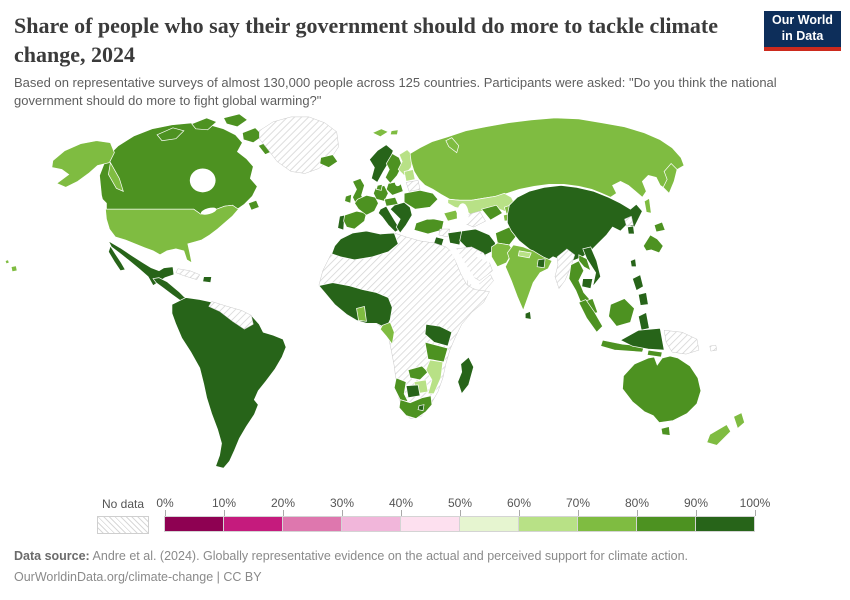 This screenshot has width=850, height=600. Describe the element at coordinates (643, 321) in the screenshot. I see `country-sulawesi` at that location.